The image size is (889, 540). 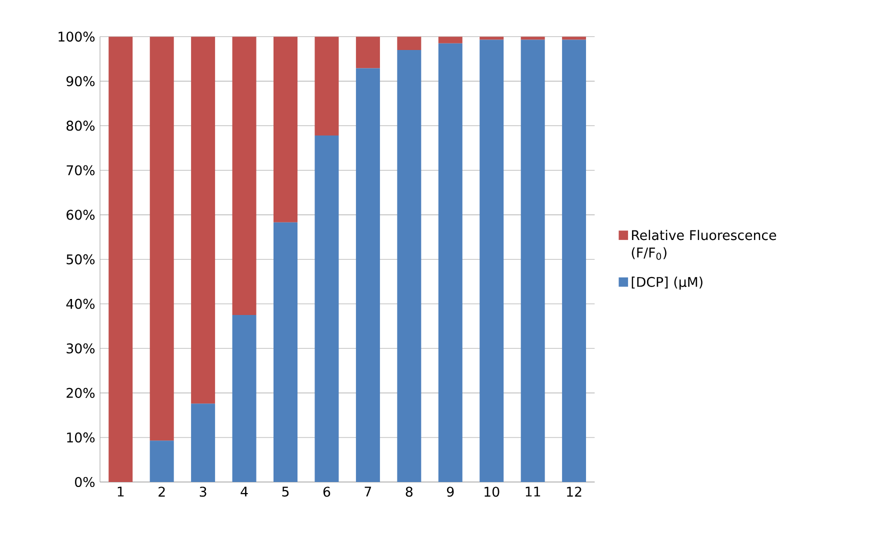 I want to click on x-tick-label: 3, so click(x=203, y=491).